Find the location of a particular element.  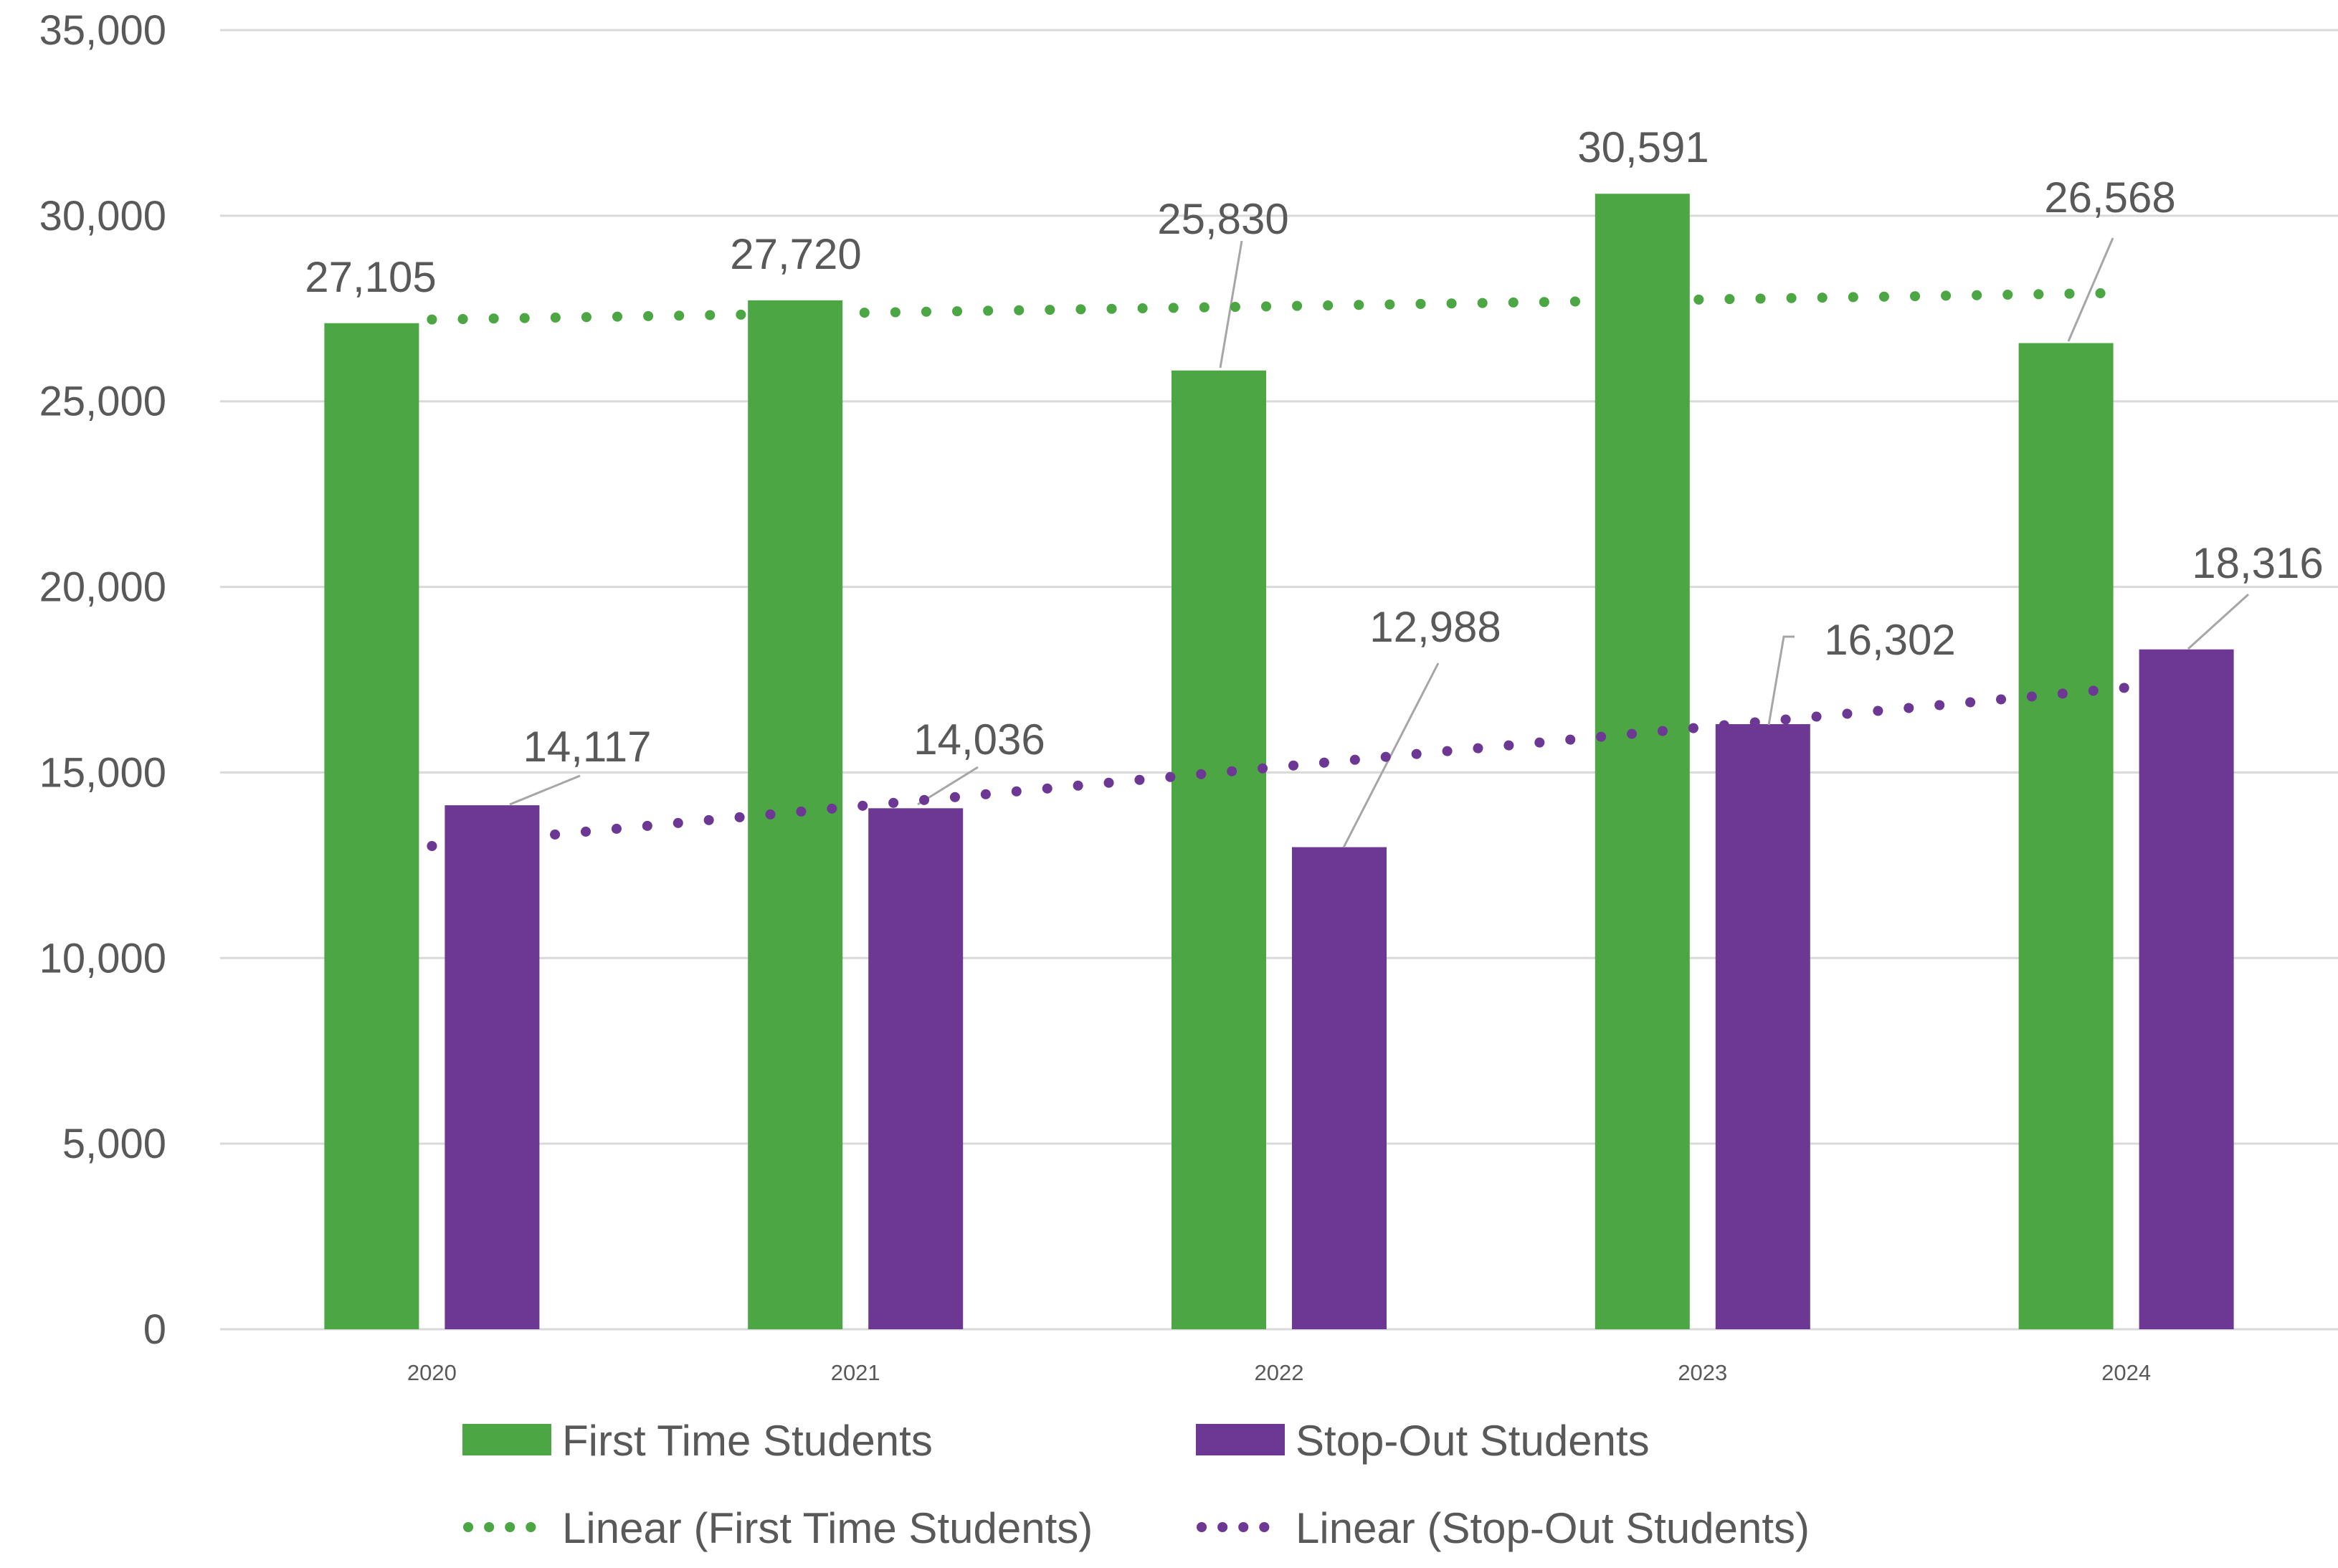

x-tick-label: 2022 is located at coordinates (1279, 1372).